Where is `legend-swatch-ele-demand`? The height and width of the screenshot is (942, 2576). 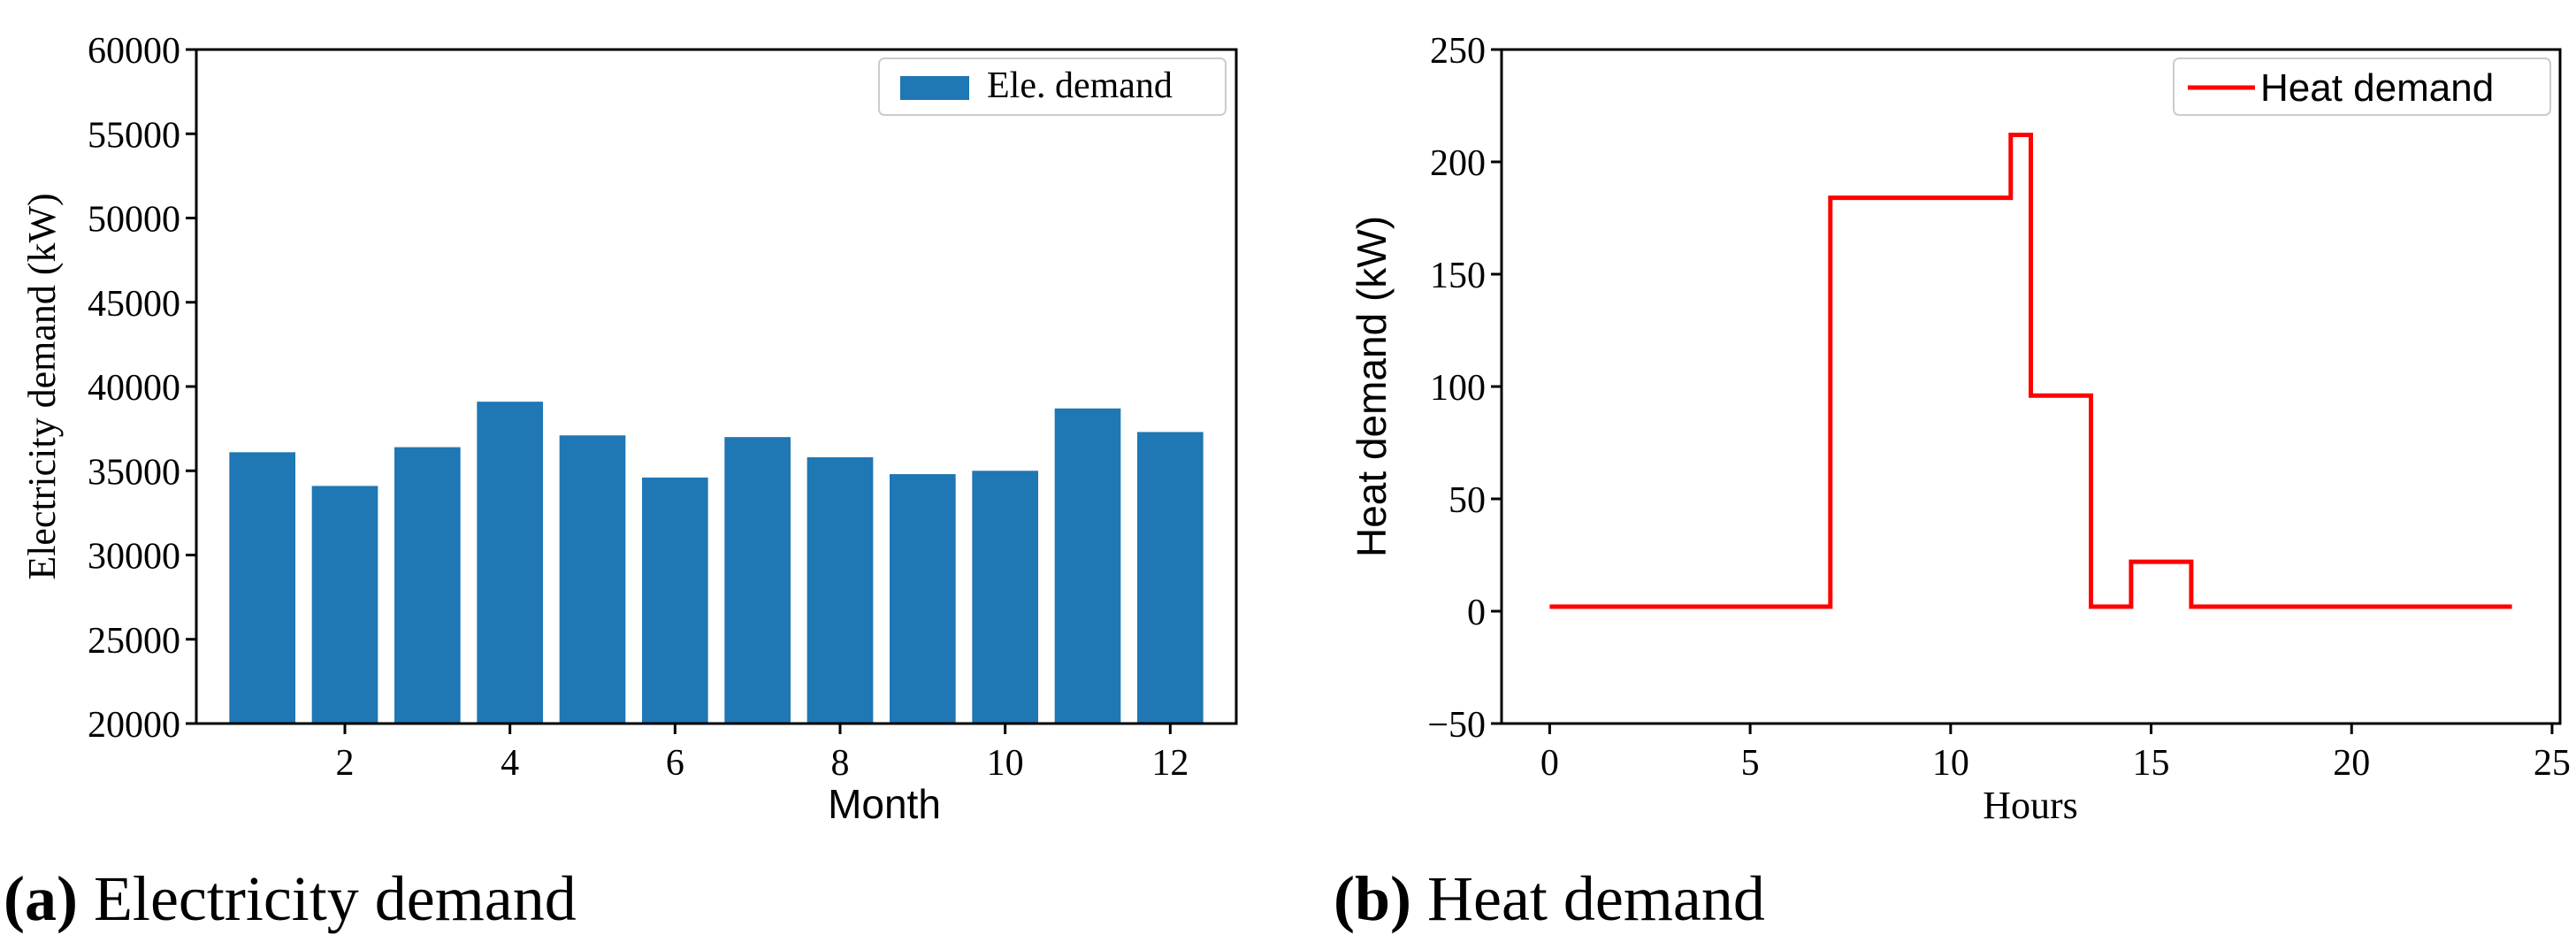
legend-swatch-ele-demand is located at coordinates (934, 88).